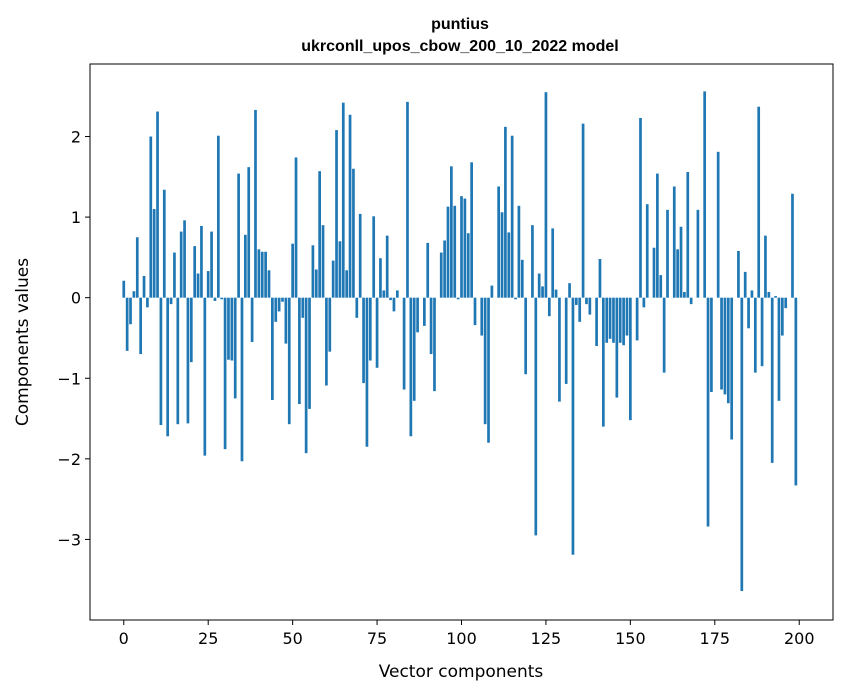 Image resolution: width=847 pixels, height=696 pixels. What do you see at coordinates (69, 539) in the screenshot?
I see `y-tick-label: −3` at bounding box center [69, 539].